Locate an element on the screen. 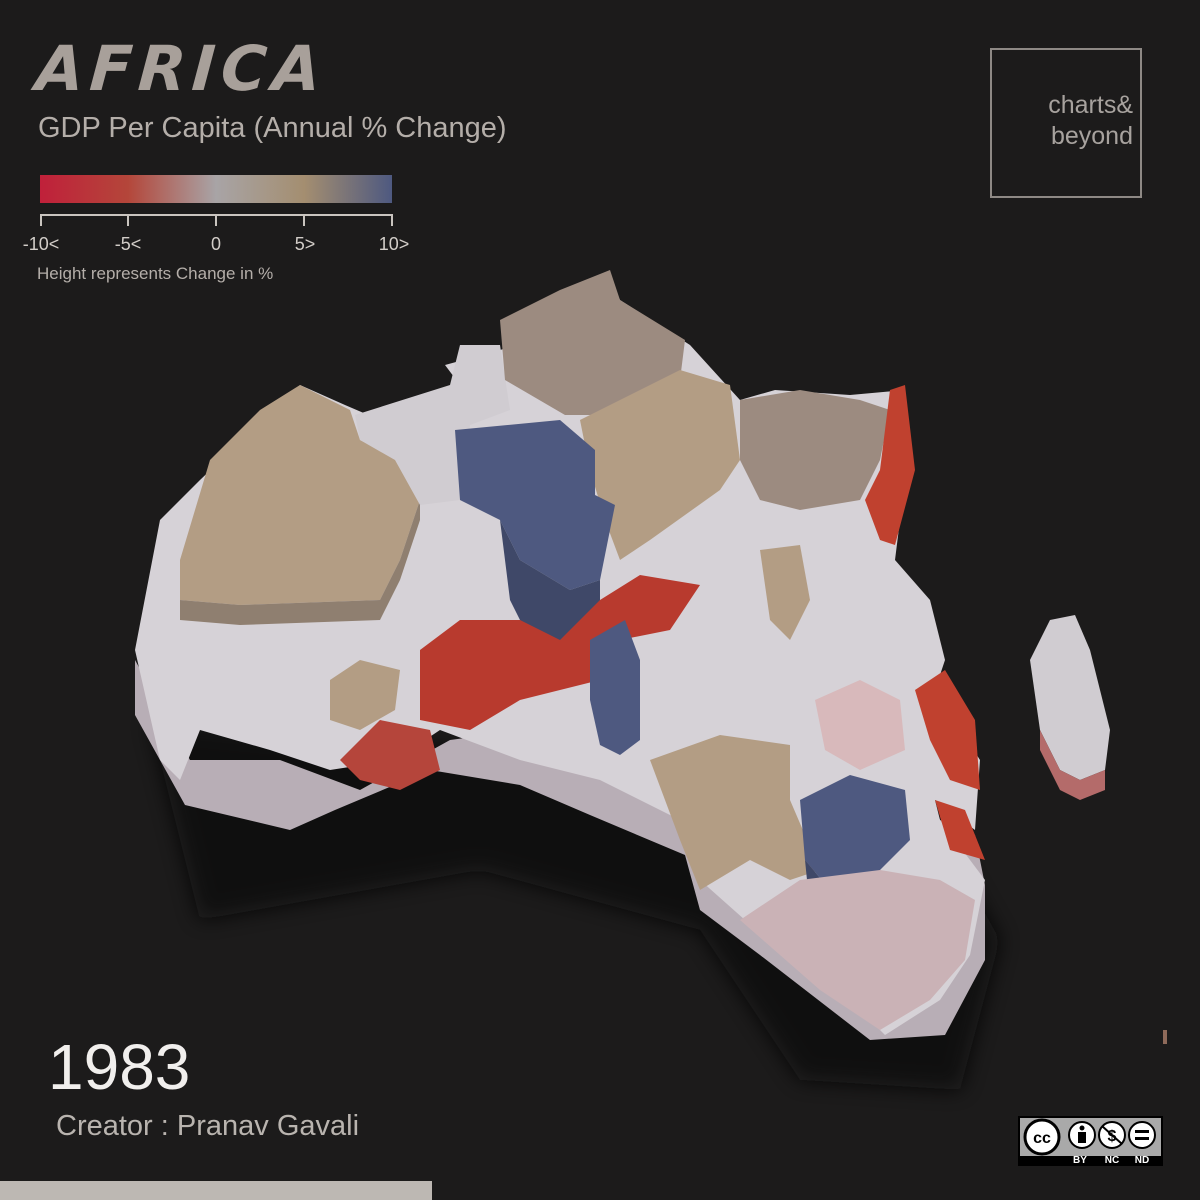  noderivs-icon is located at coordinates (1142, 1135).